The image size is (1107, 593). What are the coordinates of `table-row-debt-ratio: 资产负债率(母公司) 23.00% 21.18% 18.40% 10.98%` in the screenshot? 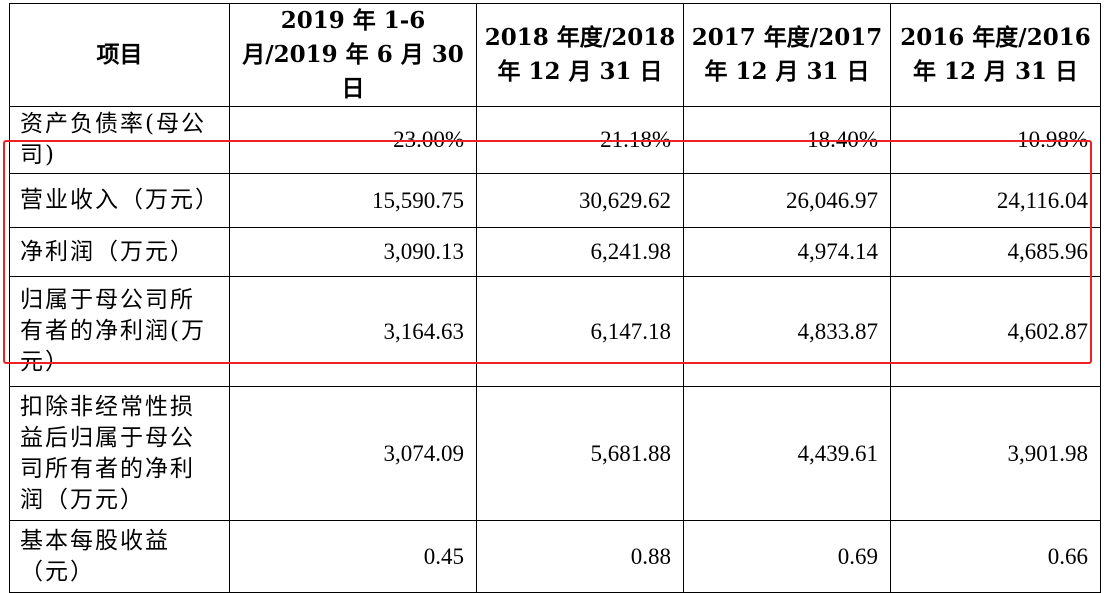 It's located at (555, 140).